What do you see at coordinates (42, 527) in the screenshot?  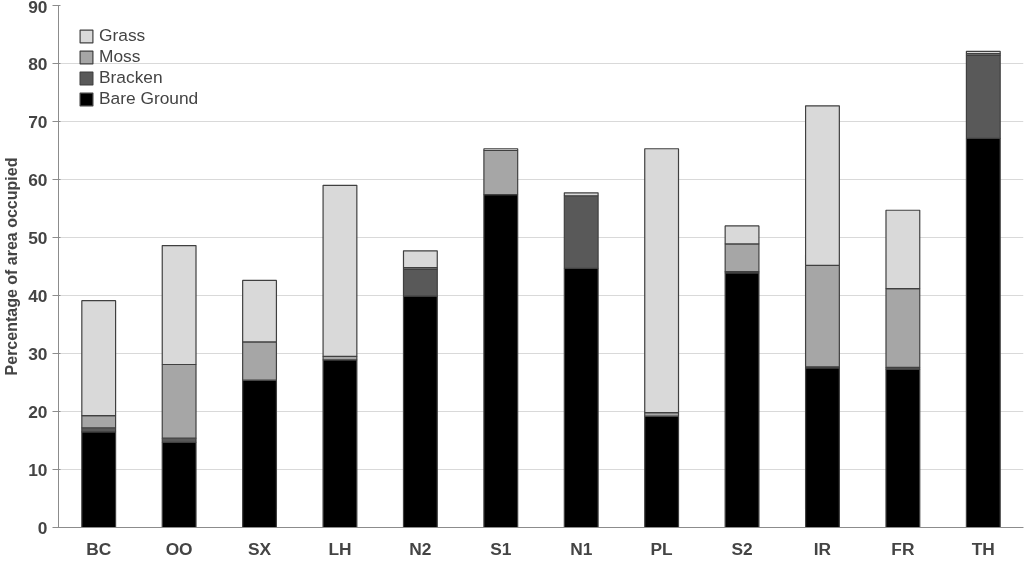 I see `y-tick-label: 0` at bounding box center [42, 527].